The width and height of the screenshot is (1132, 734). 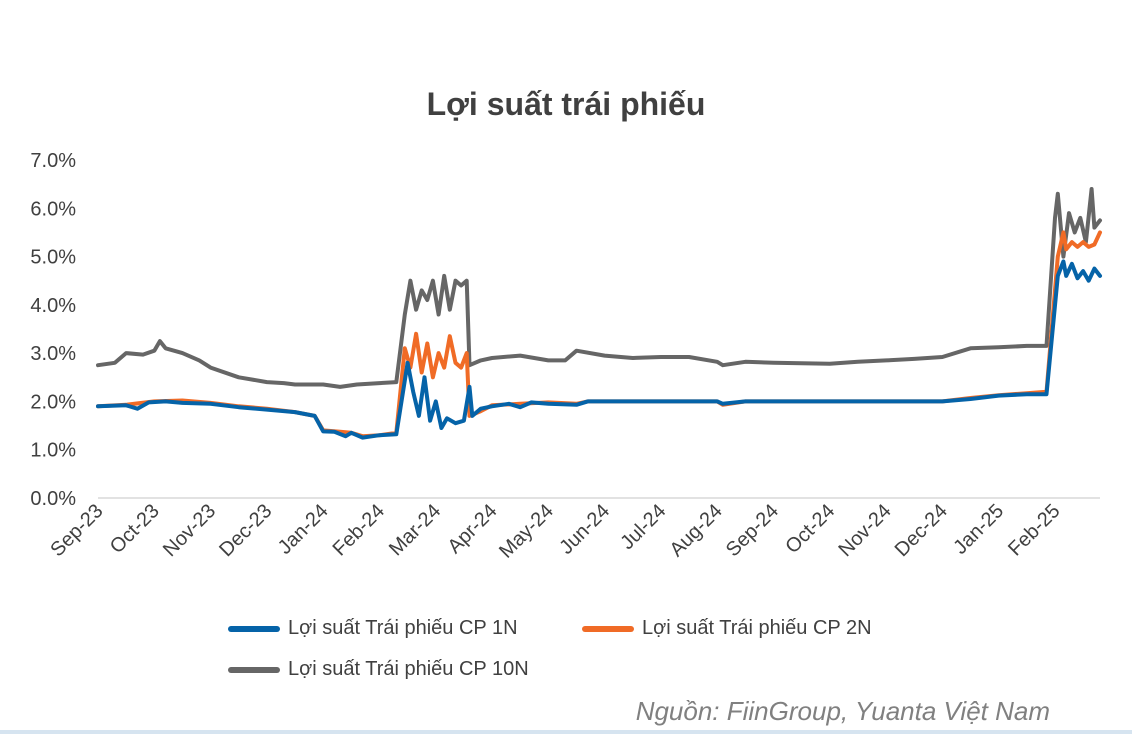 What do you see at coordinates (53, 161) in the screenshot?
I see `y-tick-label: 7.0%` at bounding box center [53, 161].